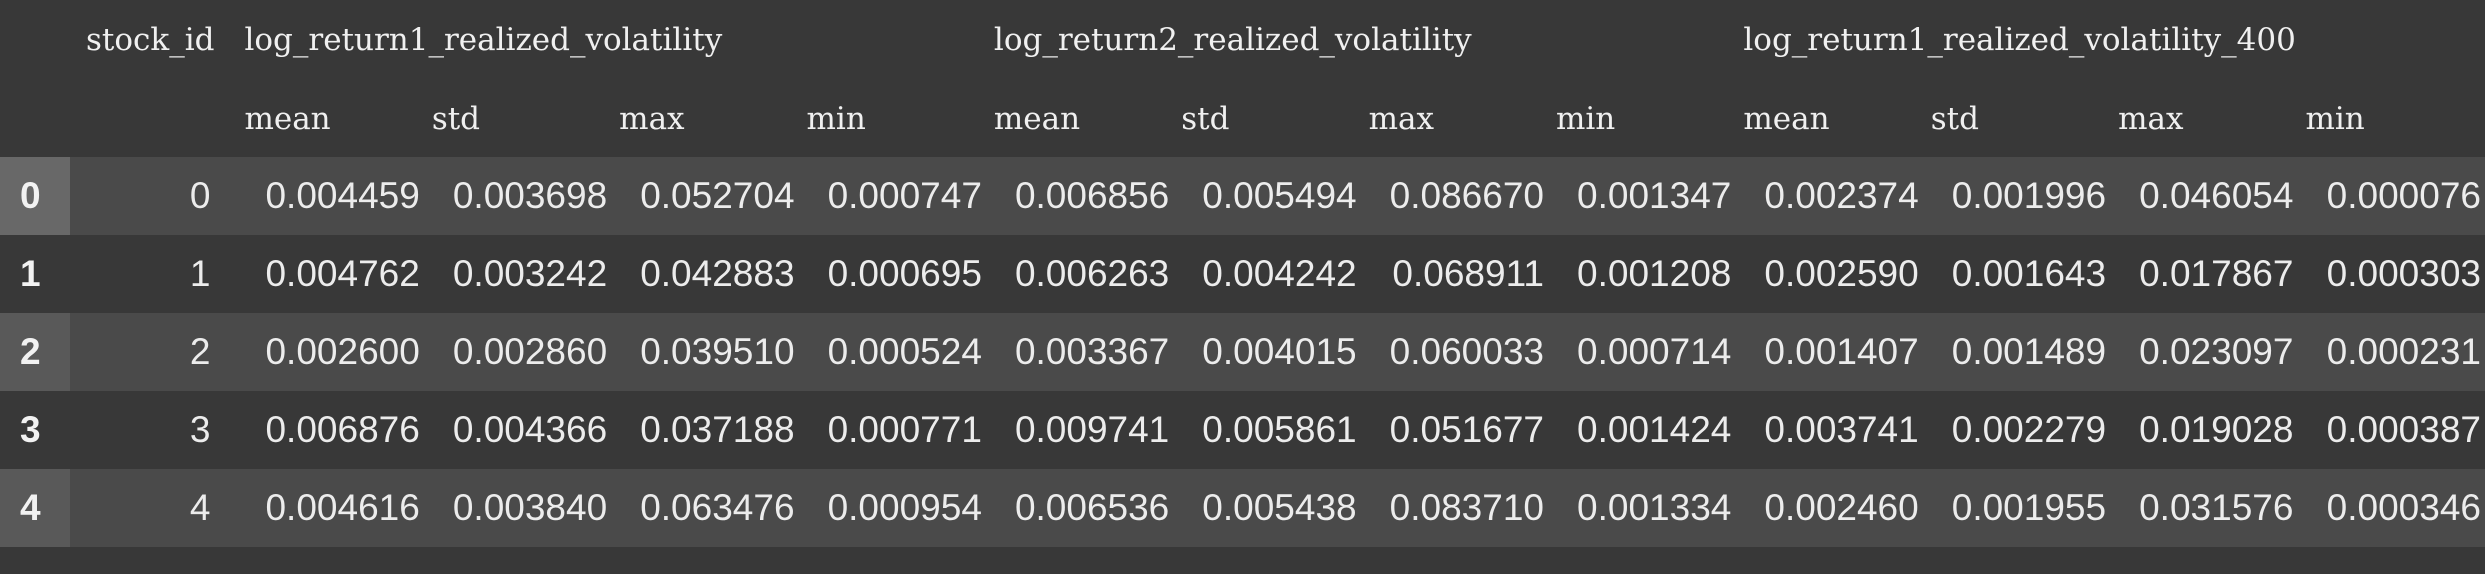 The height and width of the screenshot is (574, 2485). Describe the element at coordinates (2216, 507) in the screenshot. I see `table-cell: 0.031576` at that location.